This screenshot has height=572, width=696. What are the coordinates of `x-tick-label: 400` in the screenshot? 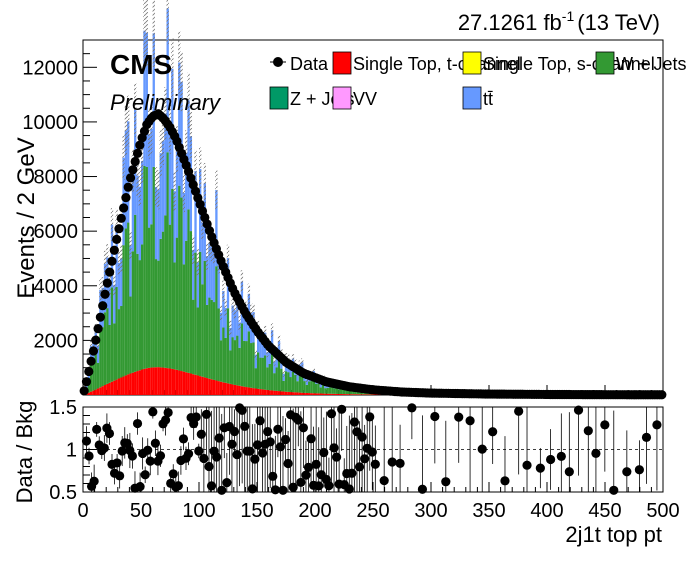 It's located at (546, 511).